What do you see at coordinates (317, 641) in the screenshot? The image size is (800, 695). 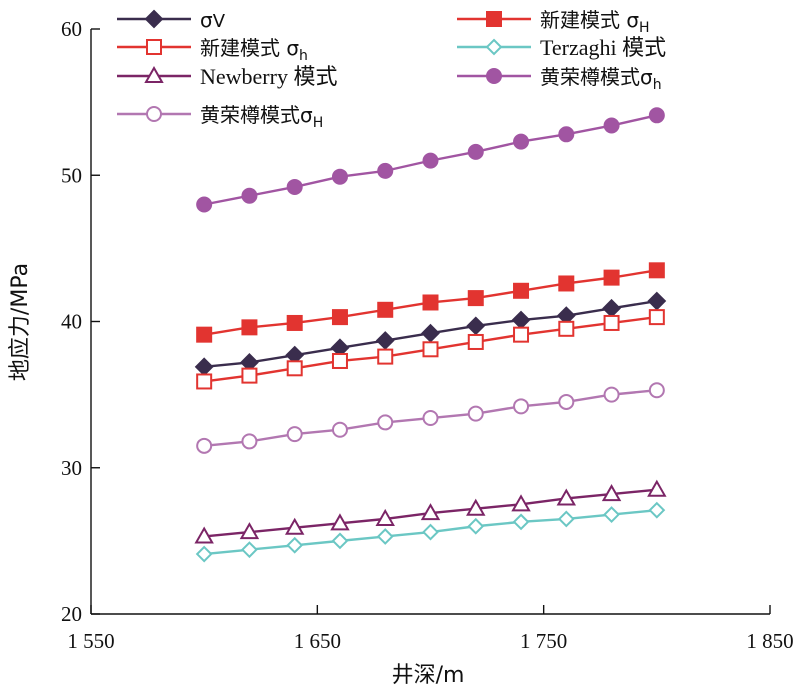 I see `x-tick-label: 1 650` at bounding box center [317, 641].